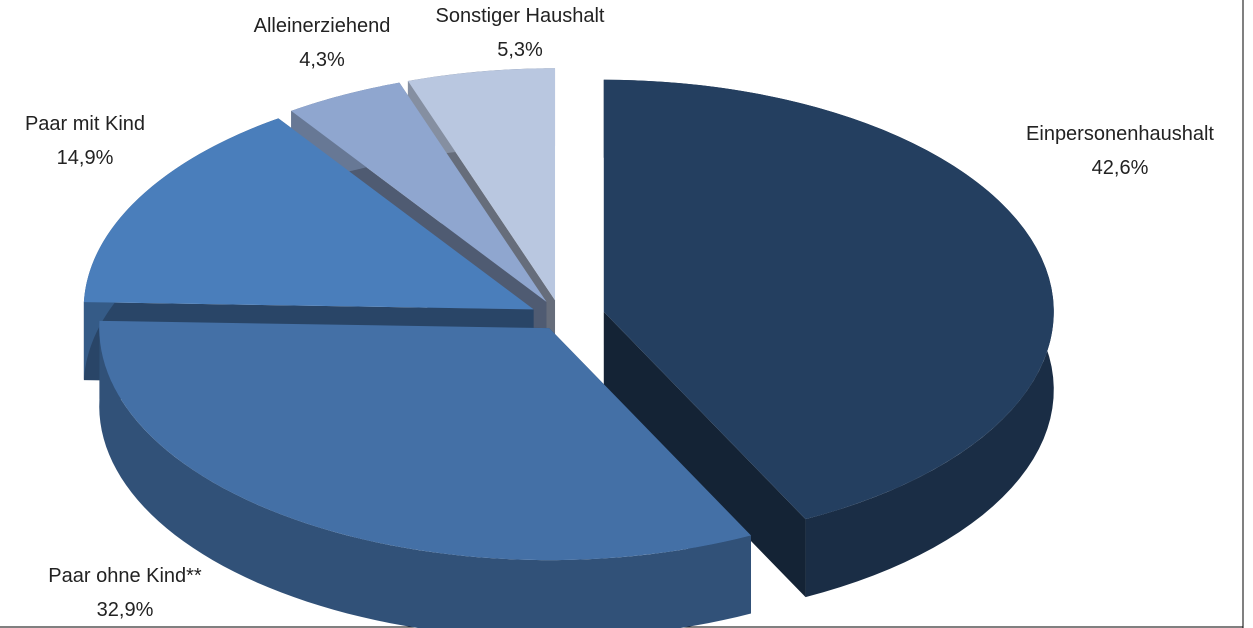 Image resolution: width=1253 pixels, height=628 pixels. Describe the element at coordinates (1120, 168) in the screenshot. I see `slice-value-label: 42,6%` at that location.